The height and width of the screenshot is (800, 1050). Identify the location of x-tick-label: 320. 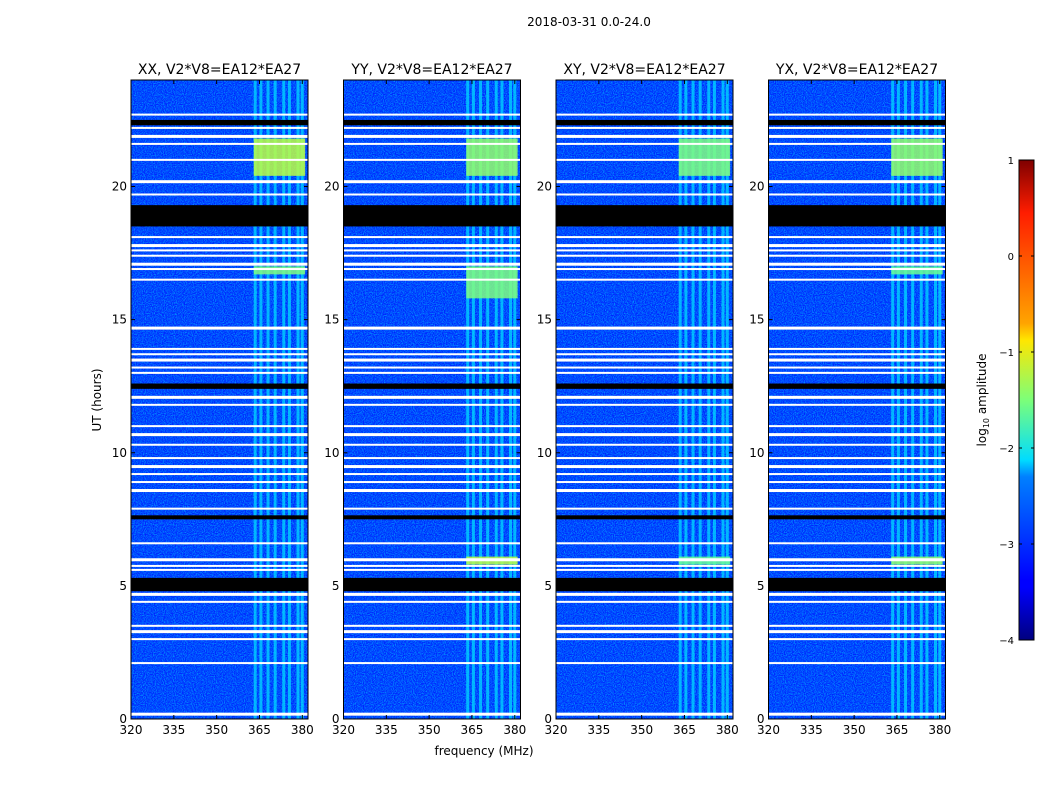
(556, 730).